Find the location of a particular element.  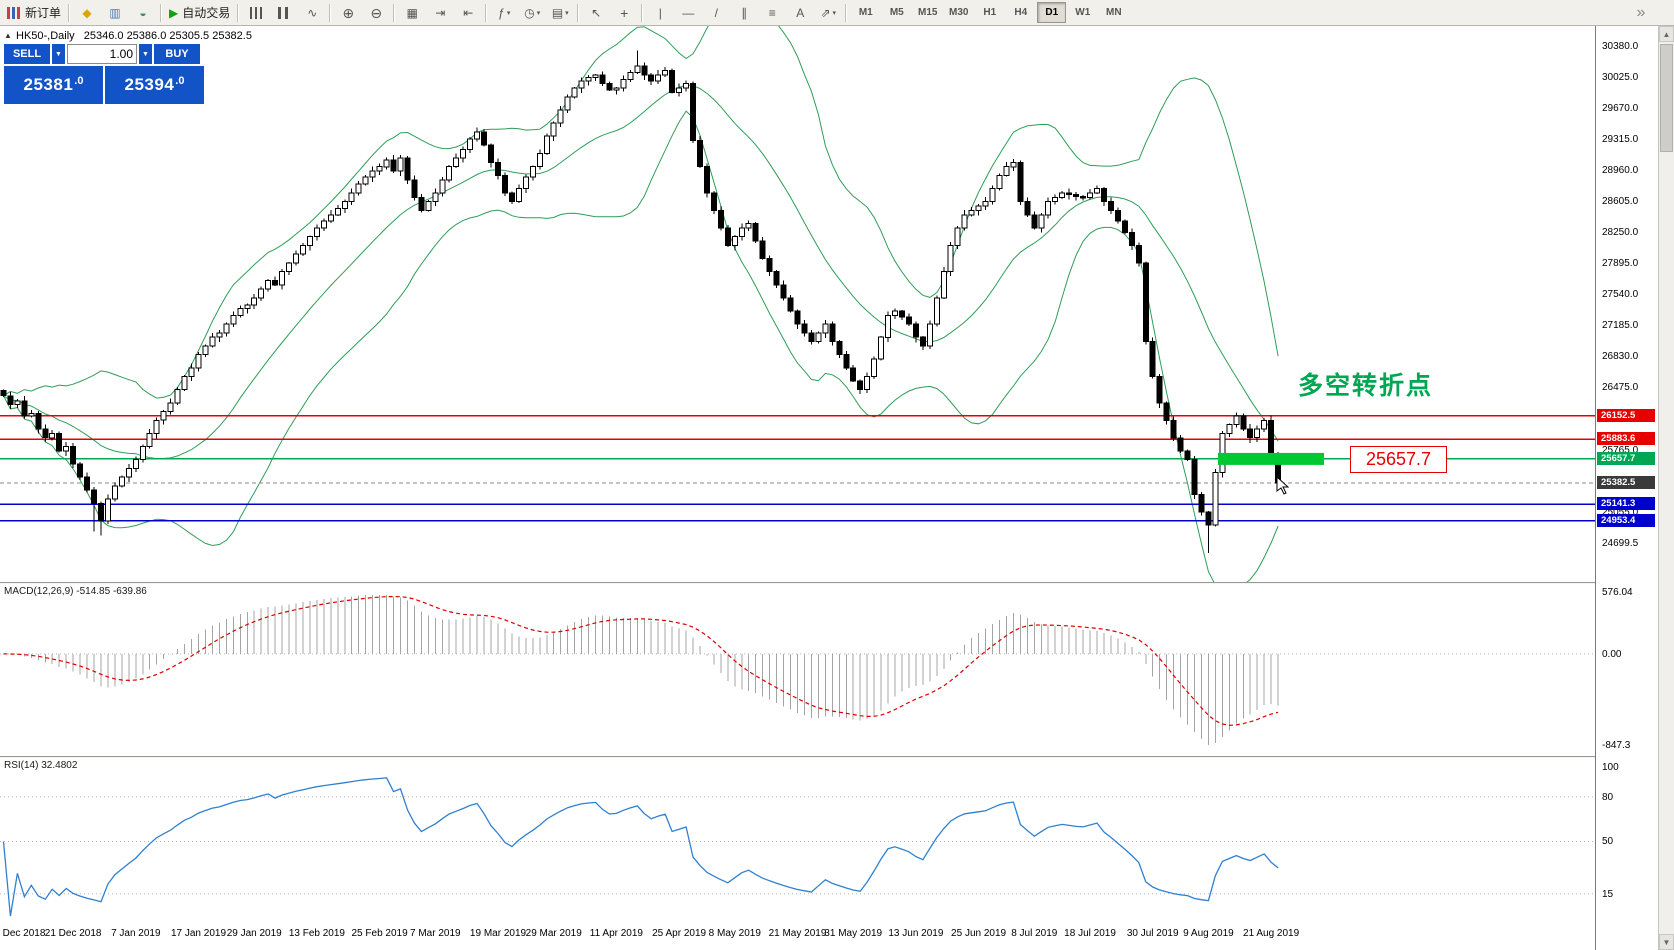

crosshair-button: + is located at coordinates (624, 13).